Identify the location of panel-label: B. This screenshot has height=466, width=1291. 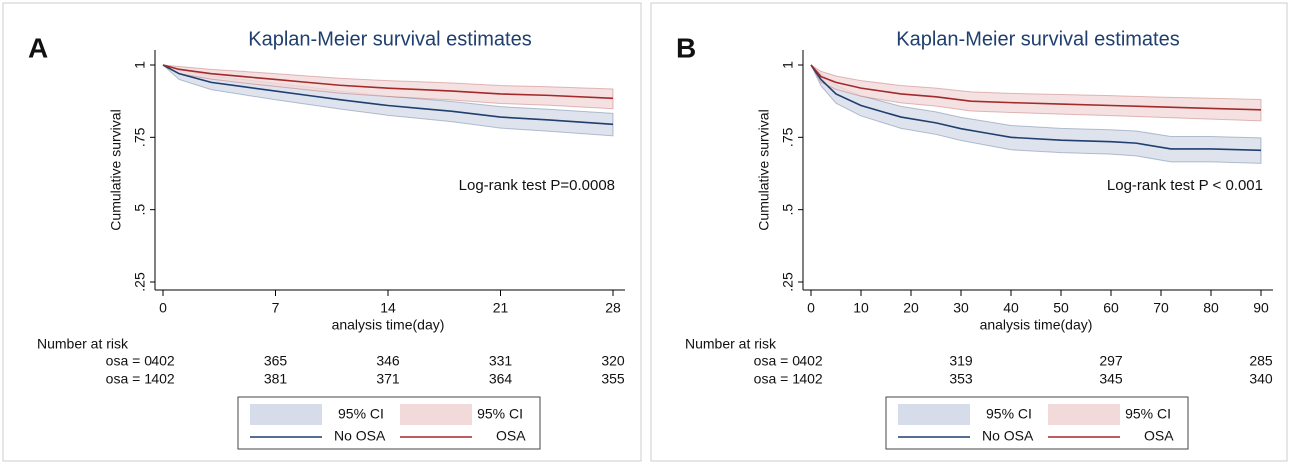
(686, 47).